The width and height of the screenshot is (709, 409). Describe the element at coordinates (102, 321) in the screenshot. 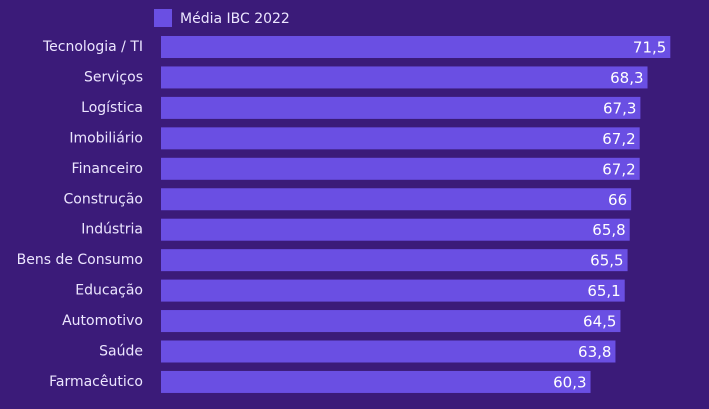

I see `category-label: Automotivo` at that location.